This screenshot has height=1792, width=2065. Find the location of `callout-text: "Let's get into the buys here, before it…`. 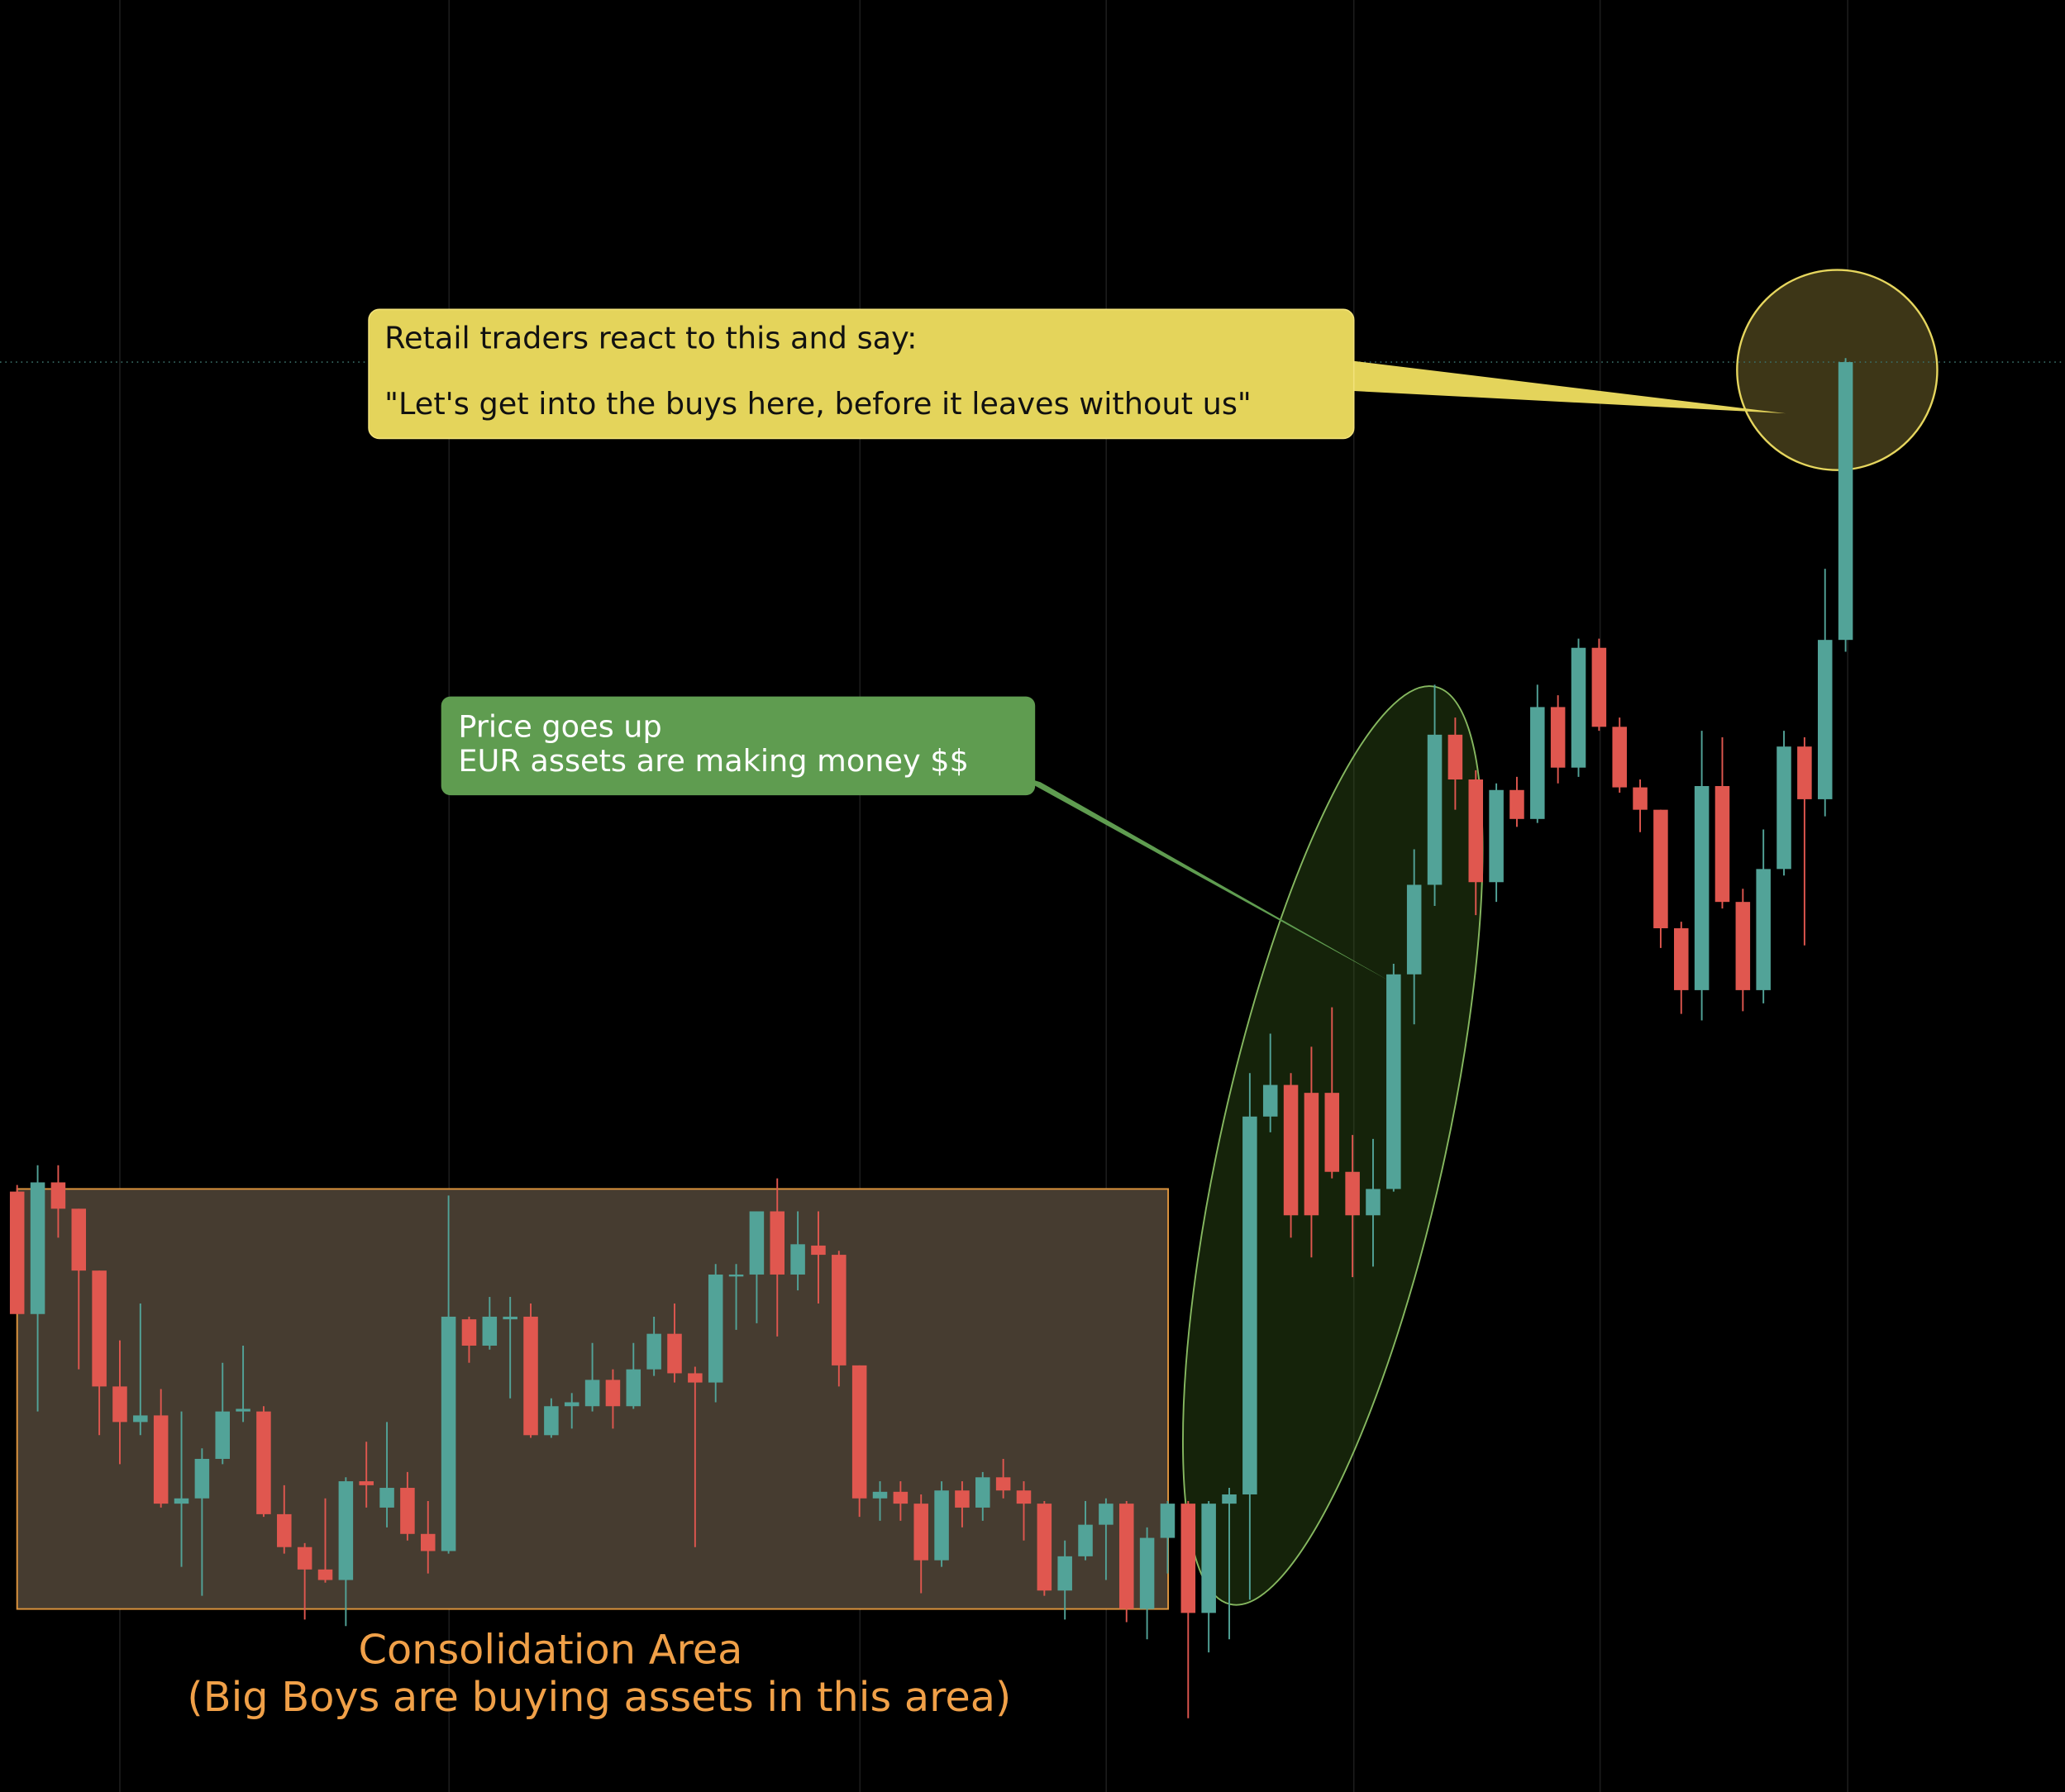

callout-text: "Let's get into the buys here, before it… is located at coordinates (818, 404).